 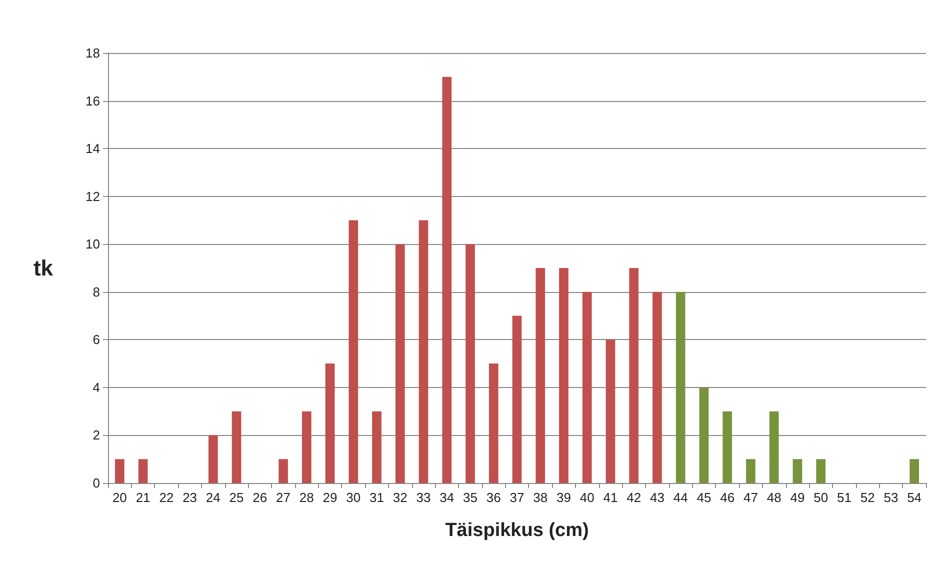 I want to click on y-tick-label: 4, so click(x=96, y=387).